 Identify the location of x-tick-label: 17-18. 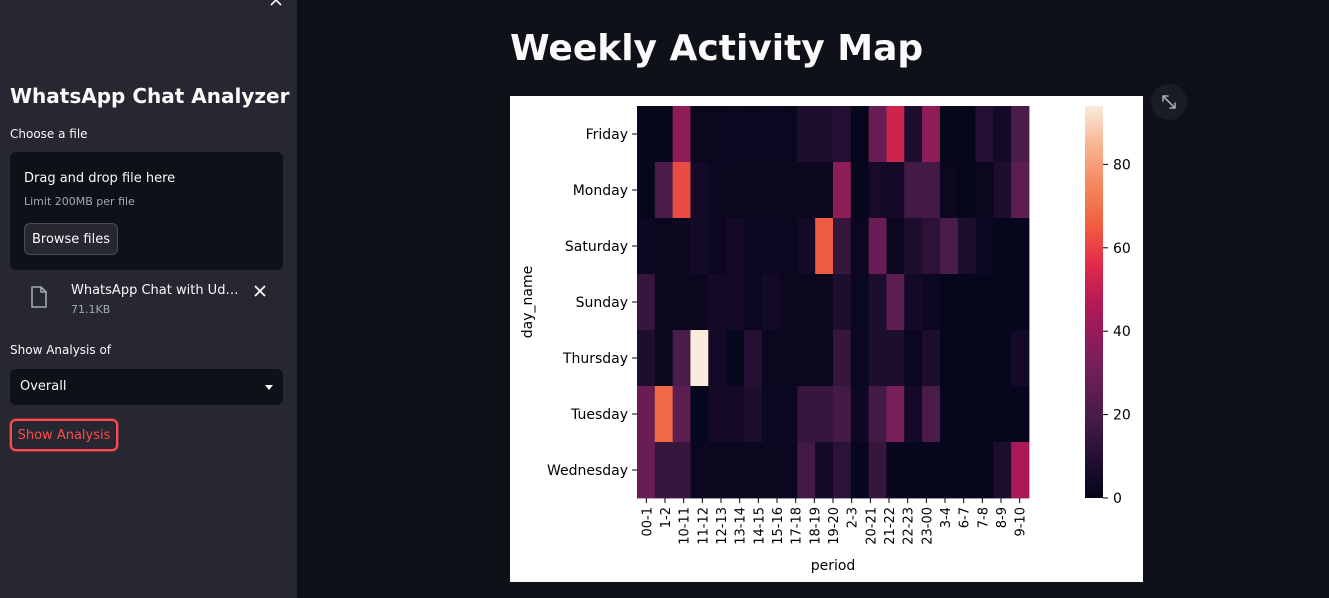
(797, 526).